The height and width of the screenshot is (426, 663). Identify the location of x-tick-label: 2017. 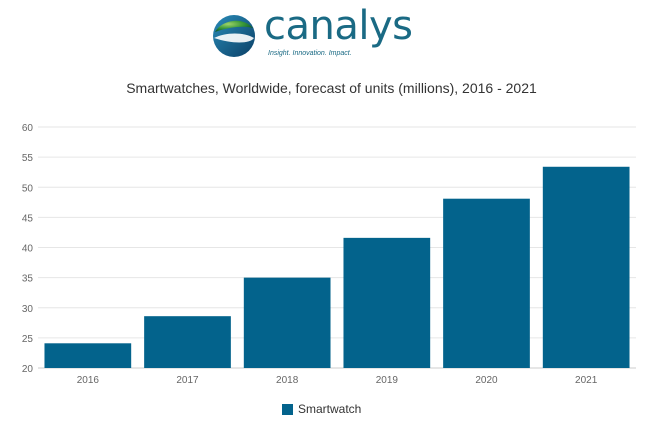
(187, 380).